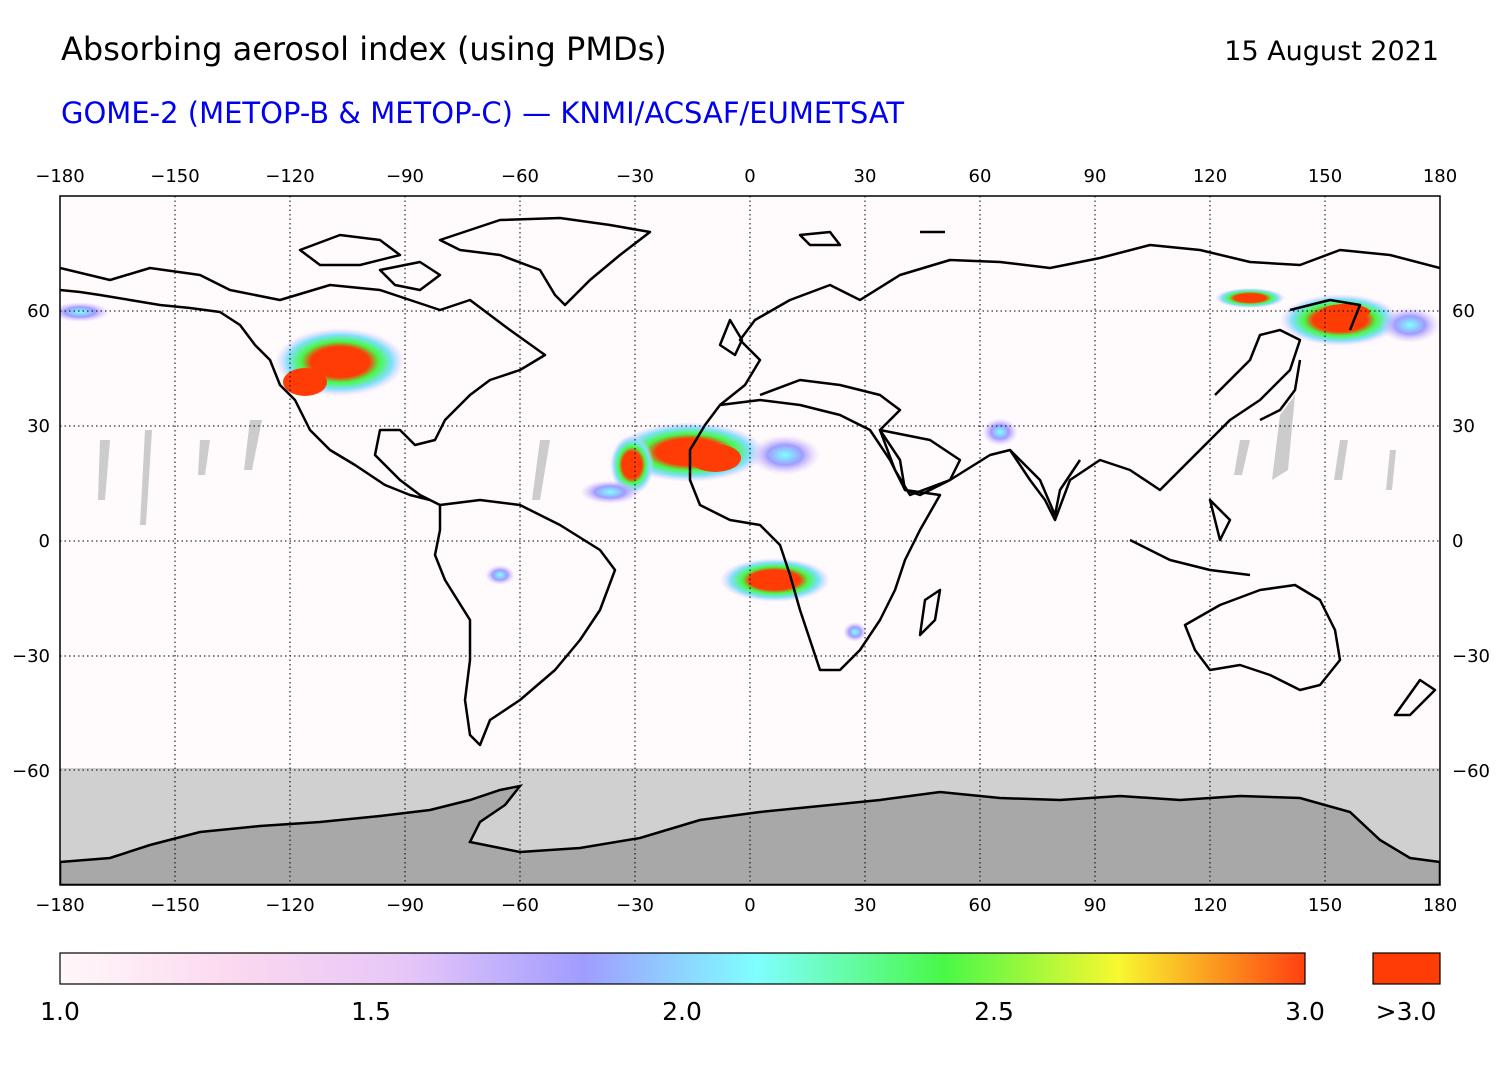  What do you see at coordinates (303, 386) in the screenshot?
I see `north-america-coast` at bounding box center [303, 386].